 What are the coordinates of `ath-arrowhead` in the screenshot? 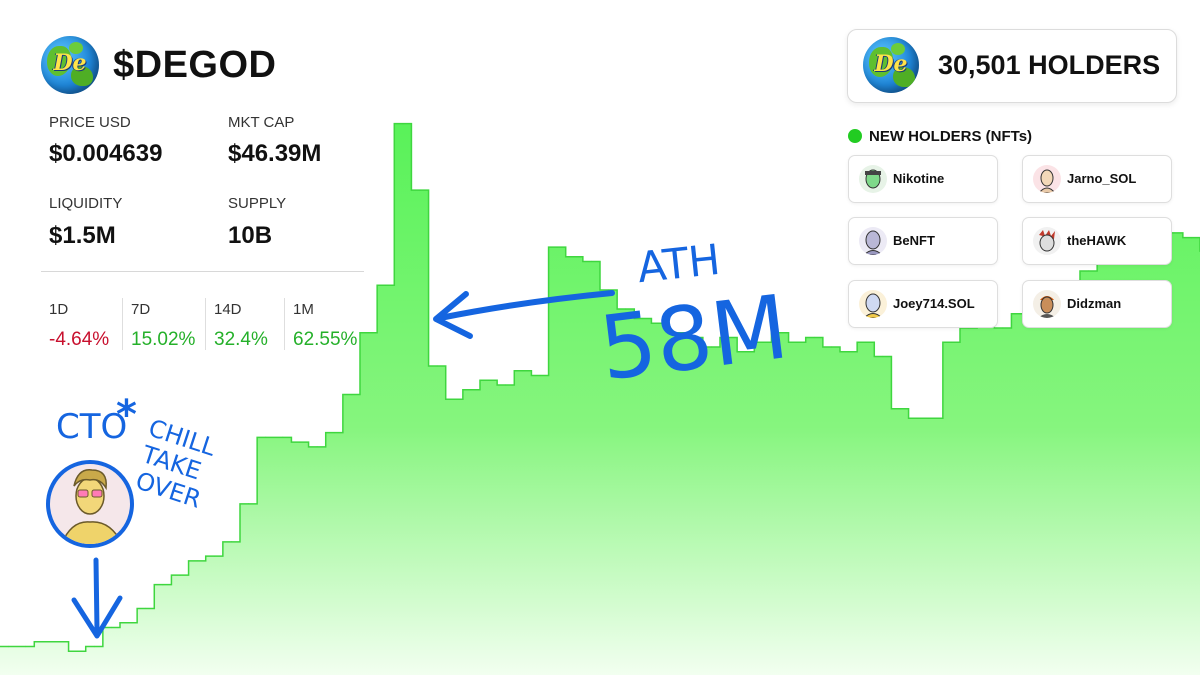 It's located at (453, 315).